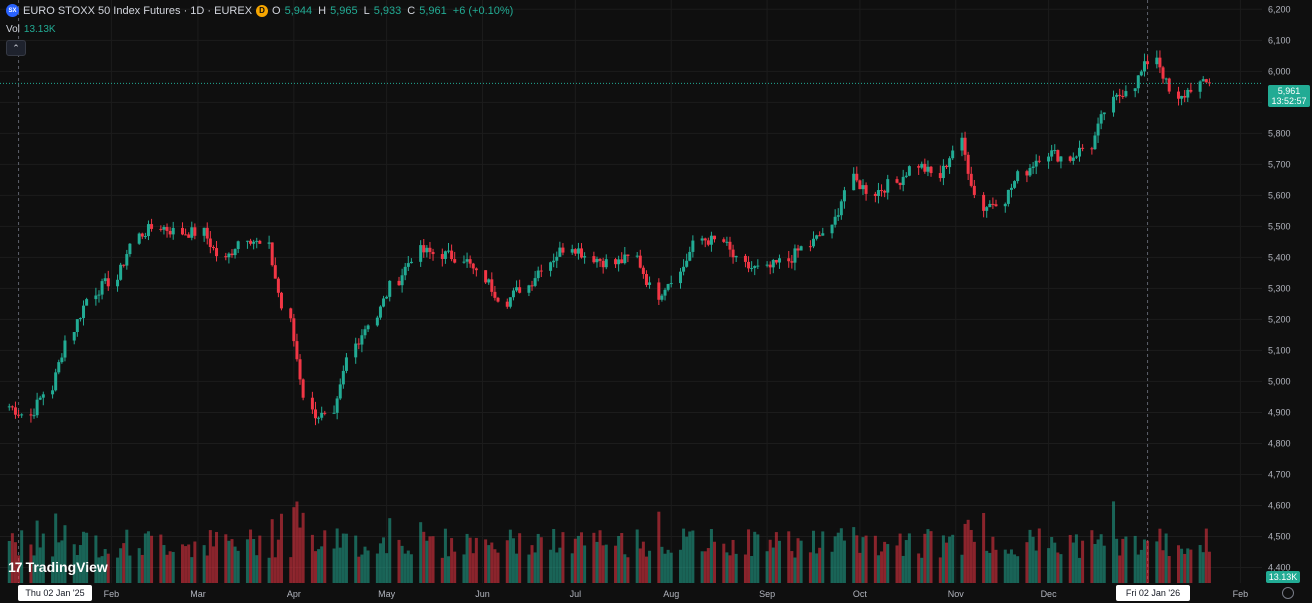 This screenshot has width=1312, height=603. I want to click on high-label: H, so click(322, 10).